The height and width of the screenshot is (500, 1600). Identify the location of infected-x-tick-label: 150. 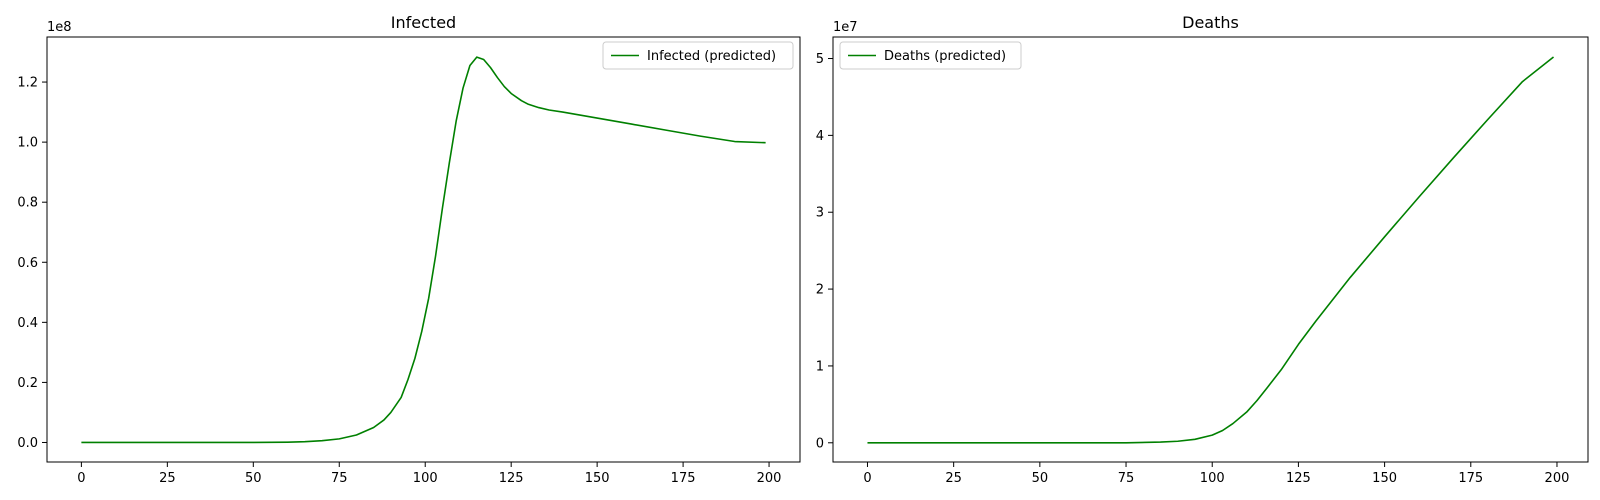
(597, 478).